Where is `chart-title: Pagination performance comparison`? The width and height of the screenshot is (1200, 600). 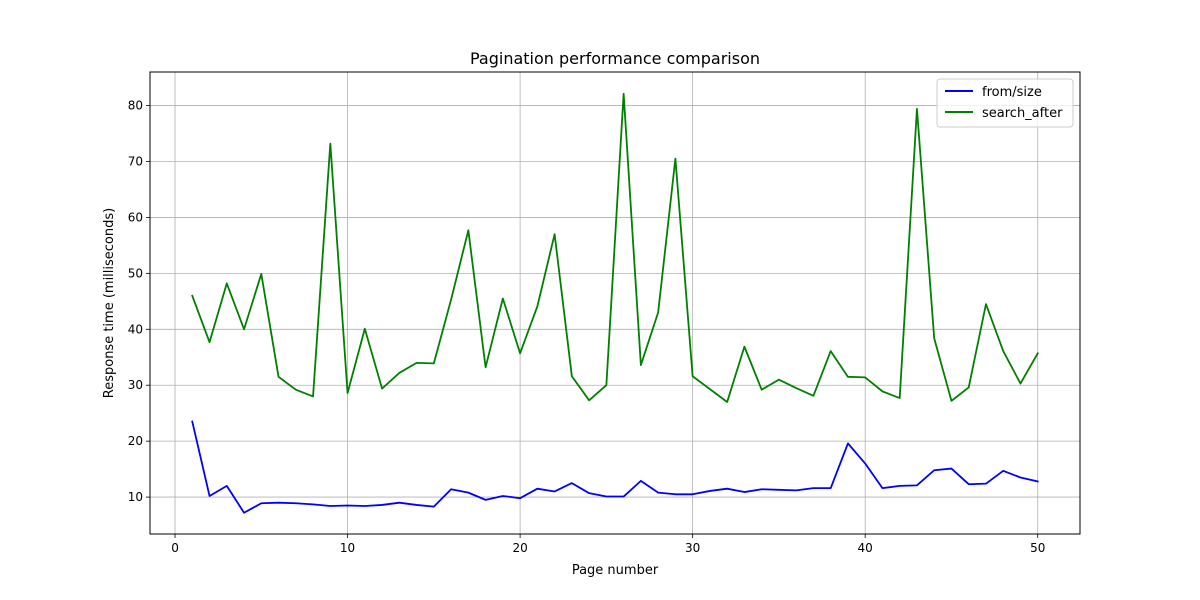 chart-title: Pagination performance comparison is located at coordinates (615, 58).